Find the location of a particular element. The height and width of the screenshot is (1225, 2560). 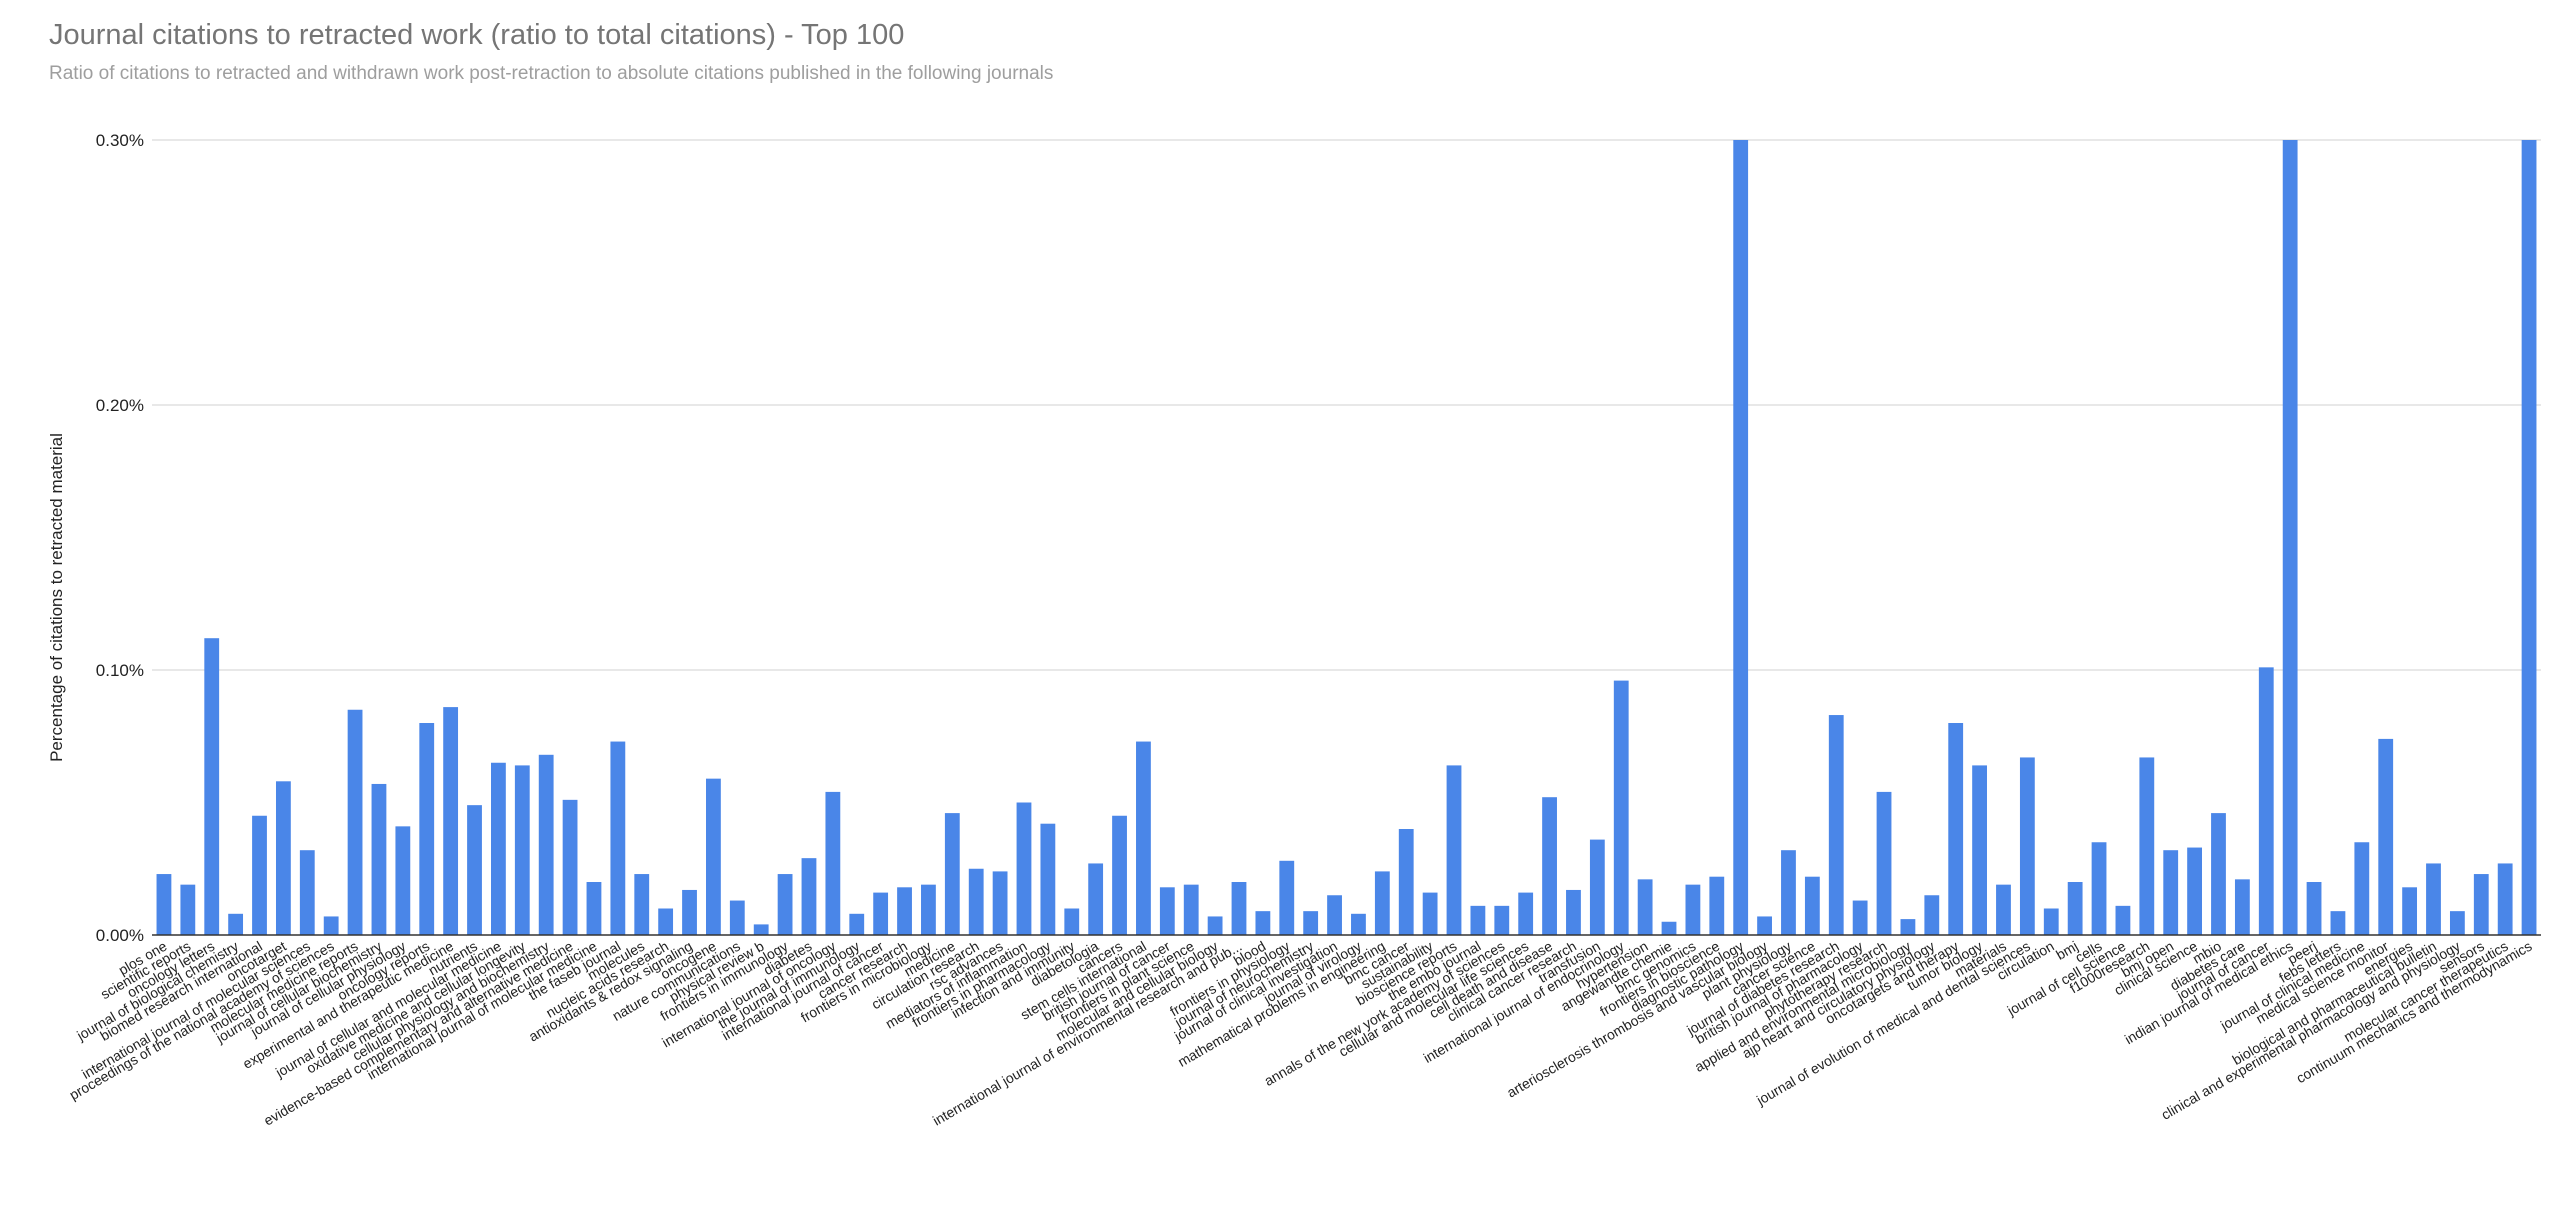

y-axis-ticks: 0.00% 0.10% 0.20% 0.30% is located at coordinates (120, 538).